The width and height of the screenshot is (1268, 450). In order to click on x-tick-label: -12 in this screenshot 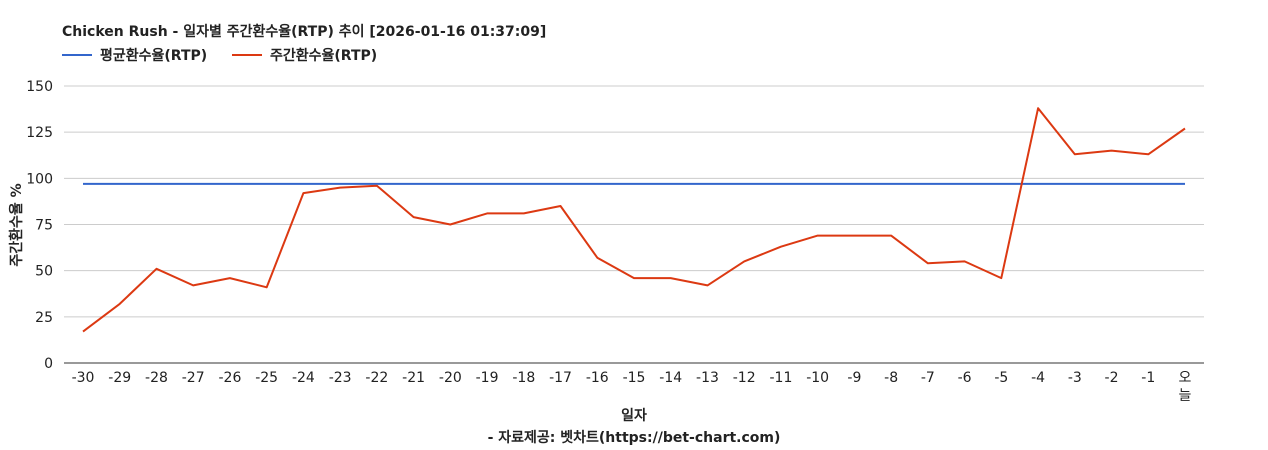, I will do `click(744, 378)`.